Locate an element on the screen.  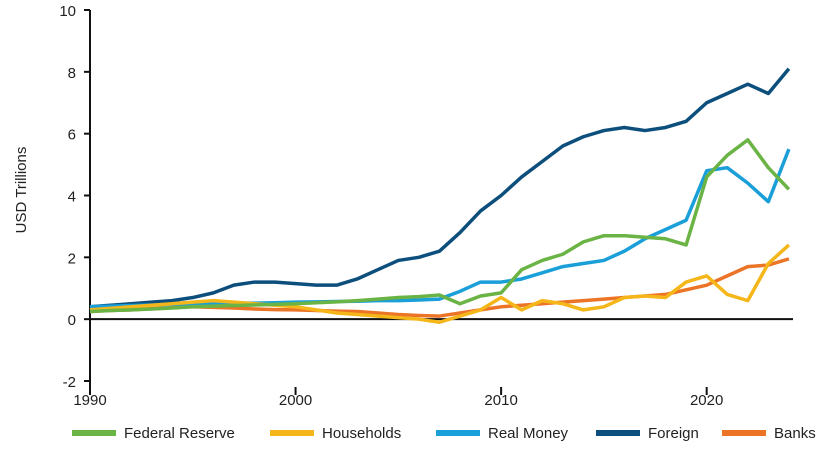
x-tick-label: 2010 is located at coordinates (500, 400).